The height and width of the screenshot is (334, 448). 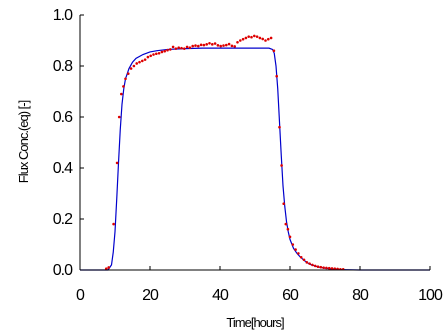 What do you see at coordinates (220, 295) in the screenshot?
I see `x-tick-label: 40` at bounding box center [220, 295].